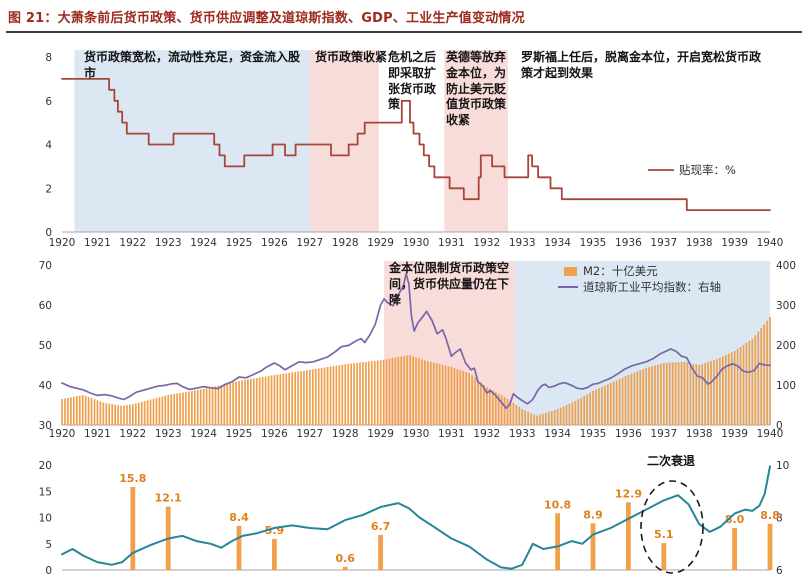 Image resolution: width=808 pixels, height=578 pixels. What do you see at coordinates (45, 306) in the screenshot?
I see `y-axis-left-label: 60` at bounding box center [45, 306].